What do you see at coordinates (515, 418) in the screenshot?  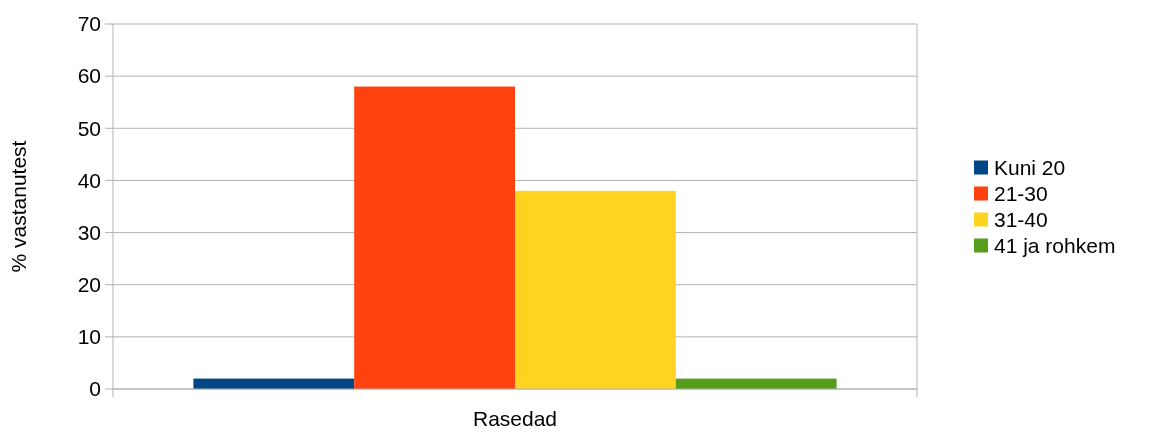 I see `x-tick-label: Rasedad` at bounding box center [515, 418].